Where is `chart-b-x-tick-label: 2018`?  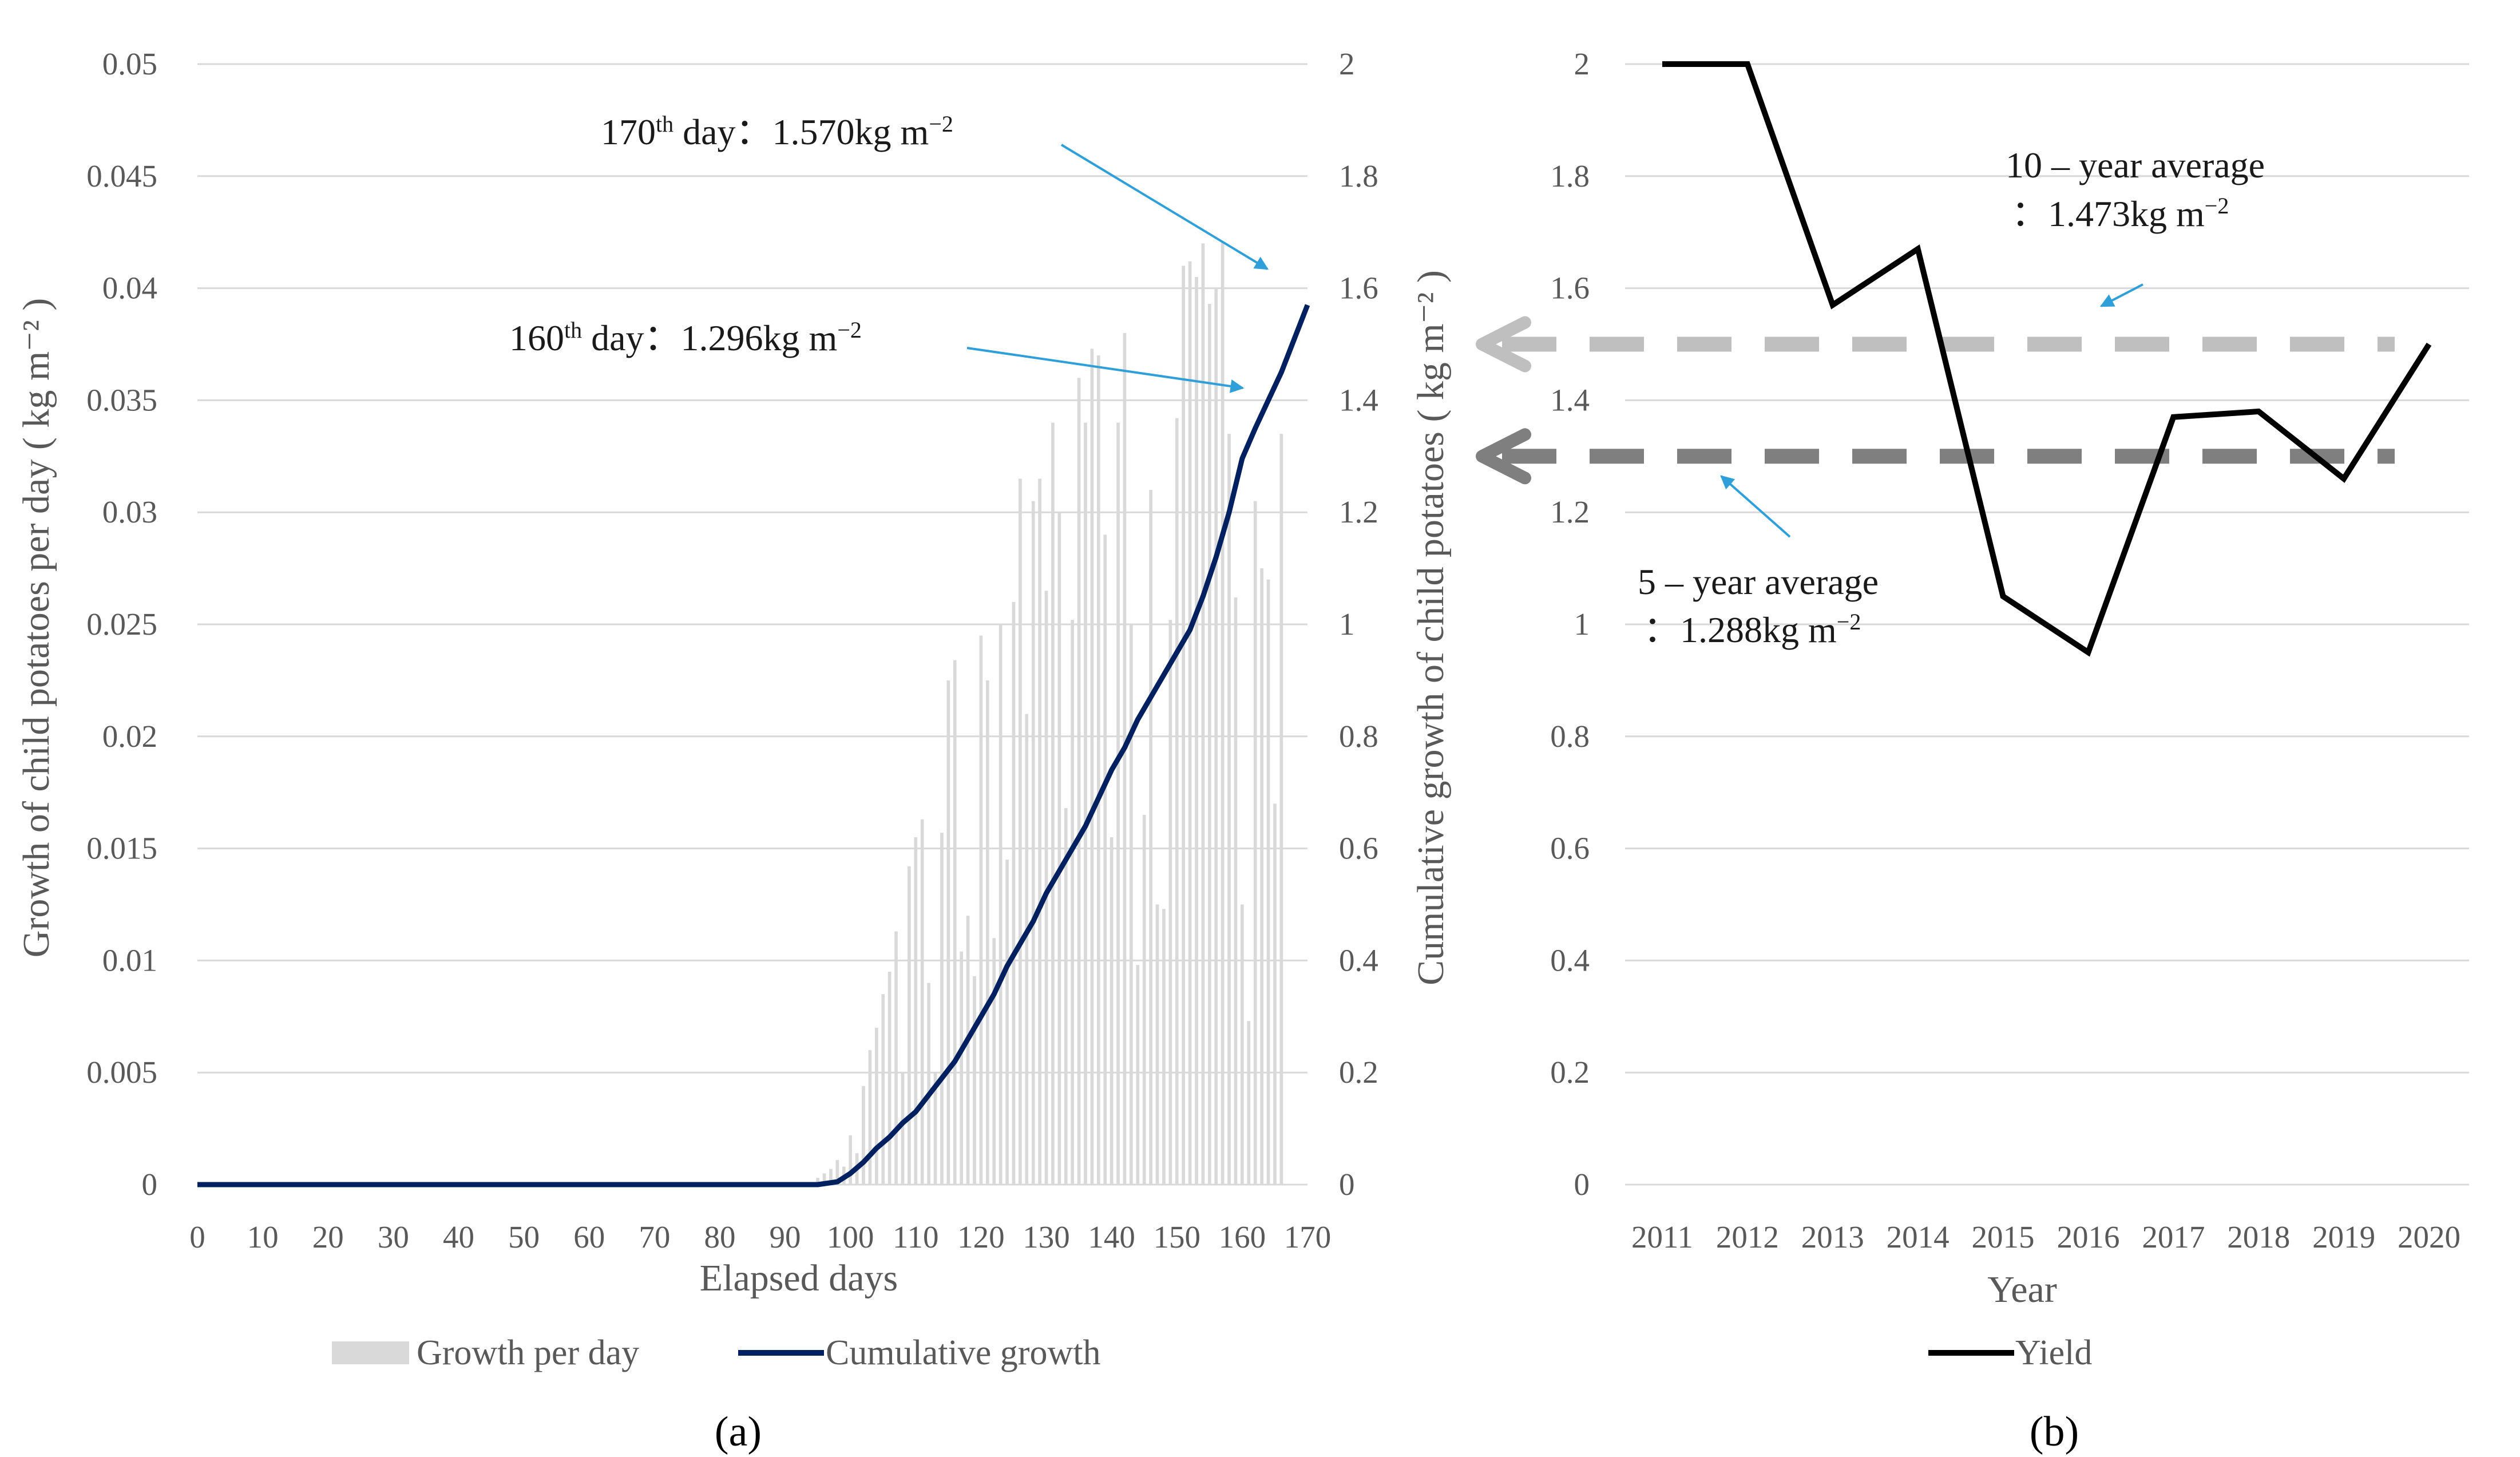
chart-b-x-tick-label: 2018 is located at coordinates (2258, 1237).